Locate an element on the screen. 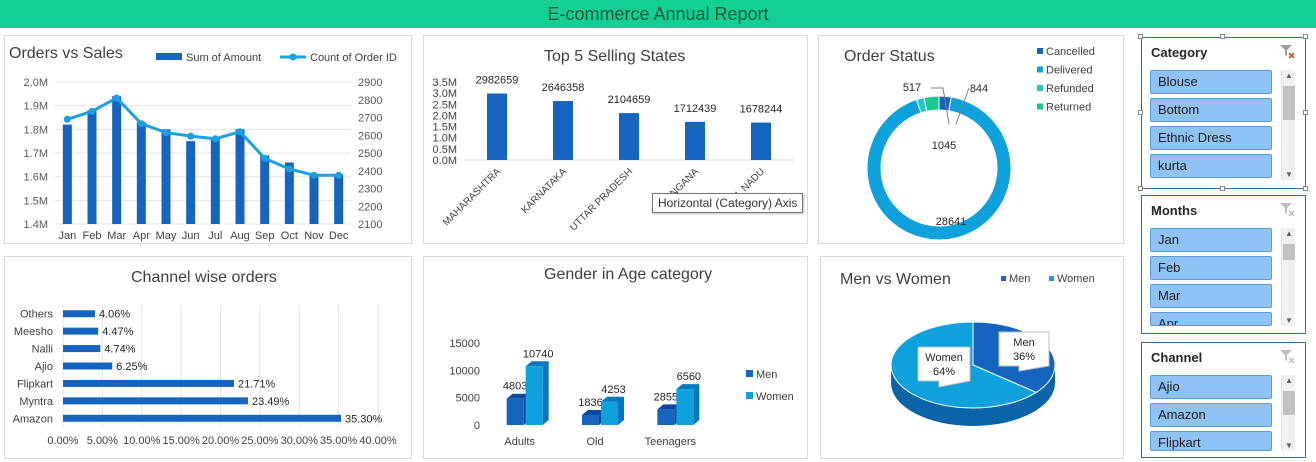 This screenshot has width=1316, height=462. men-women-chart: Men 36% Women 64% Men Women is located at coordinates (992, 349).